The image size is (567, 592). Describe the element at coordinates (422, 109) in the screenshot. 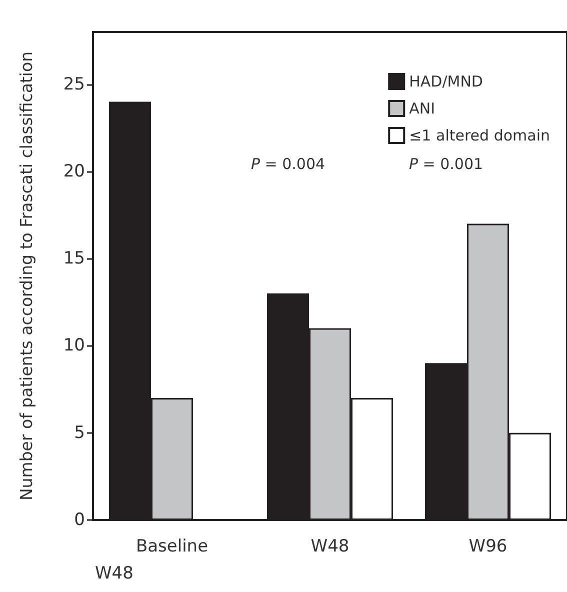

I see `legend-label: ANI` at that location.